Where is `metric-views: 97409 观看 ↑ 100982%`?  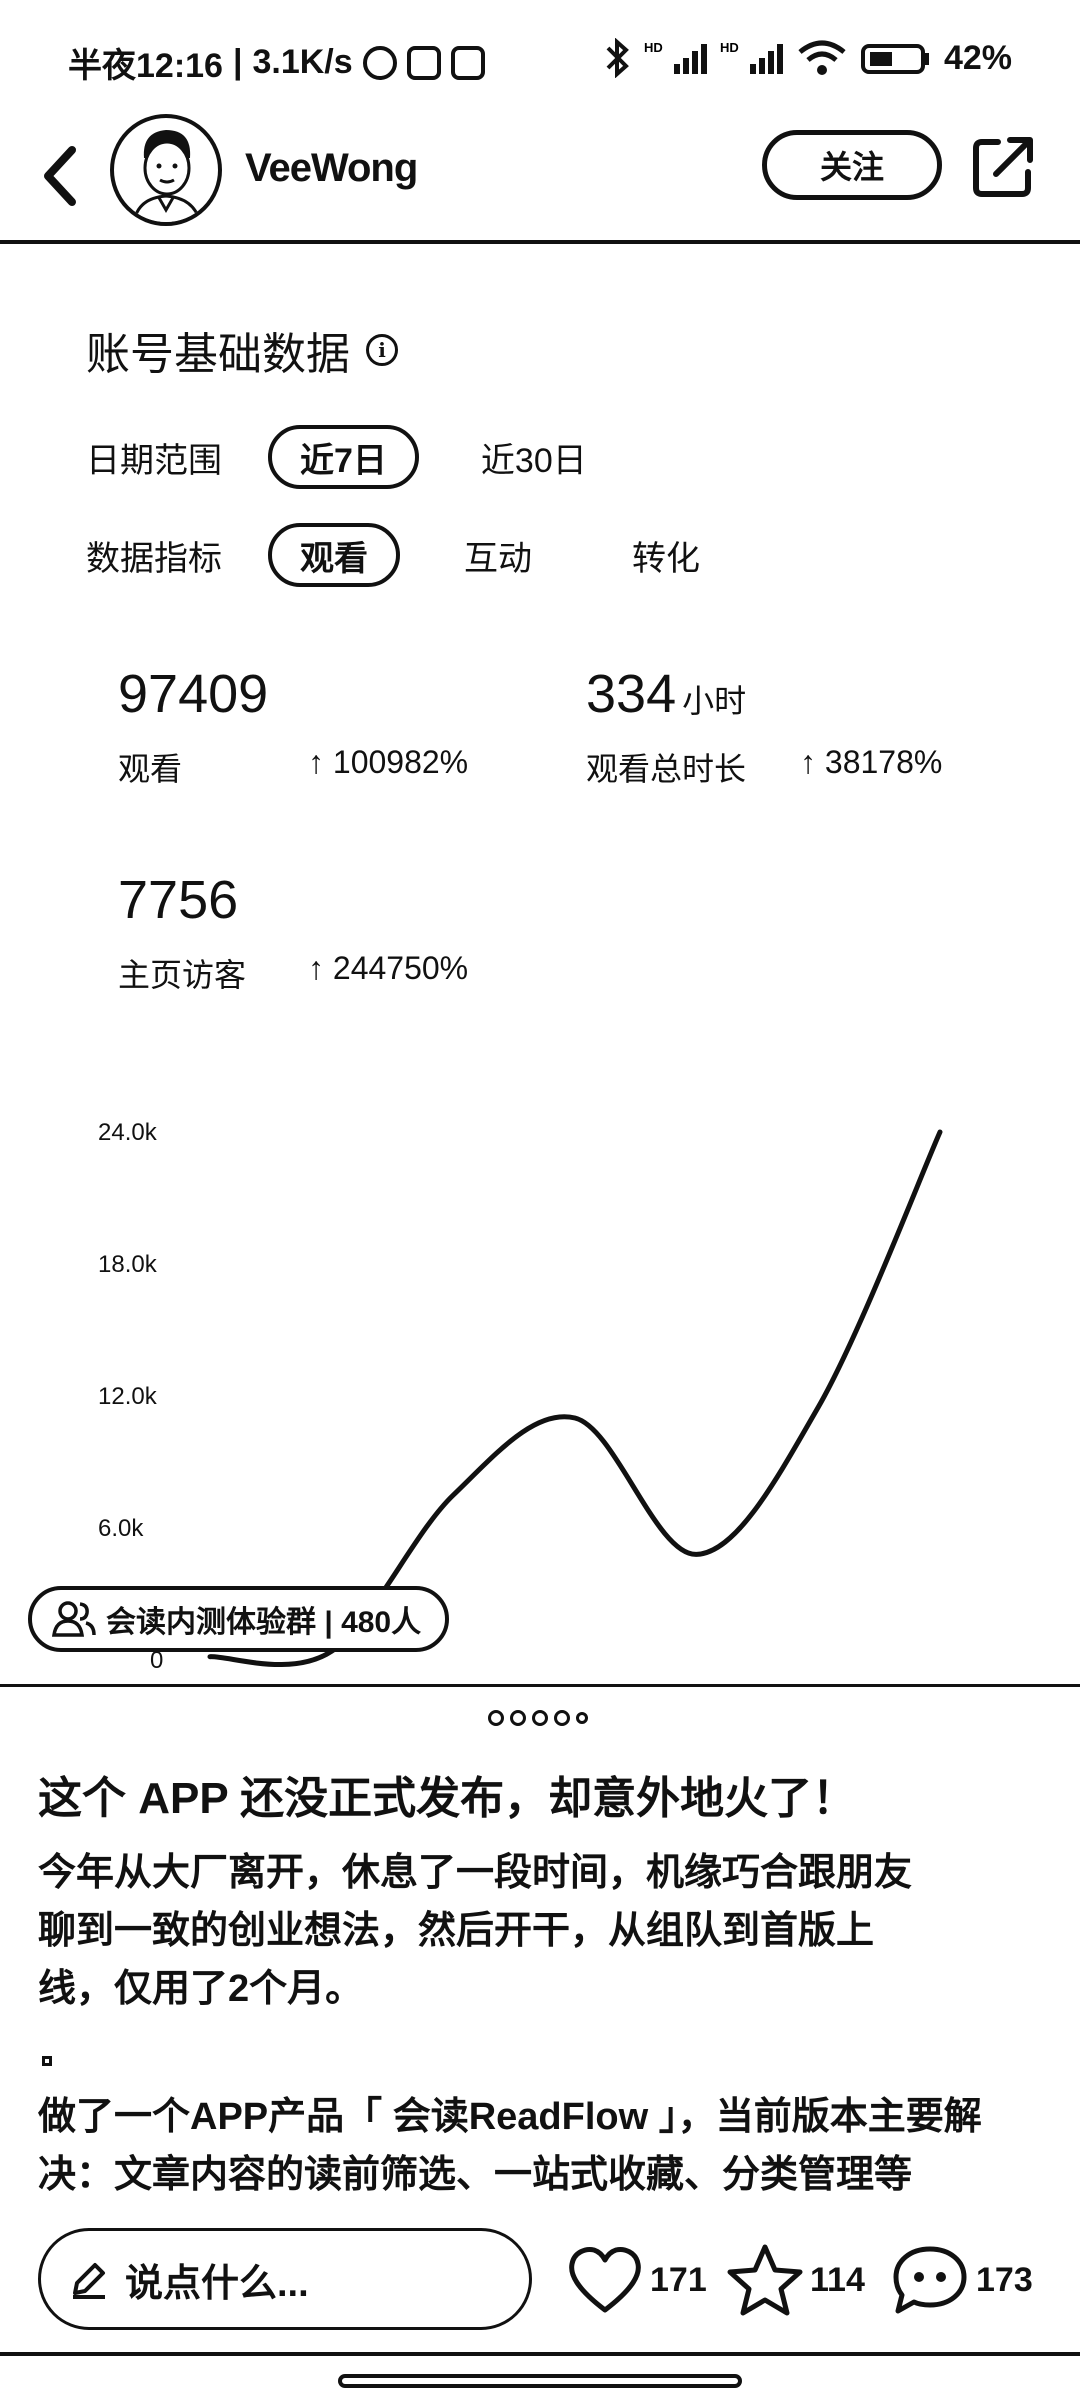 metric-views: 97409 观看 ↑ 100982% is located at coordinates (293, 725).